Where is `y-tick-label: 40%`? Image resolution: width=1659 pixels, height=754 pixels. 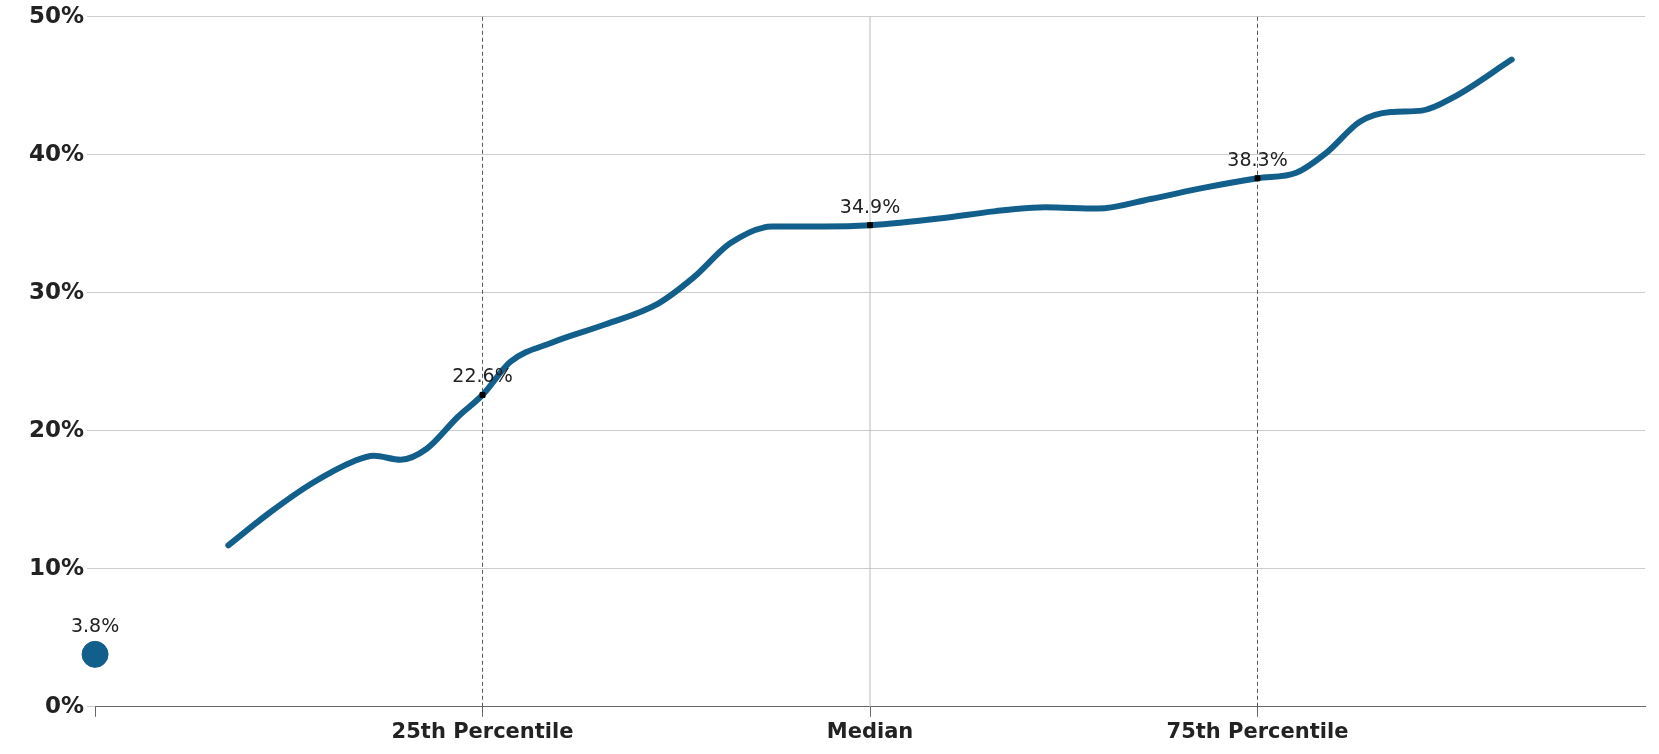 y-tick-label: 40% is located at coordinates (56, 152).